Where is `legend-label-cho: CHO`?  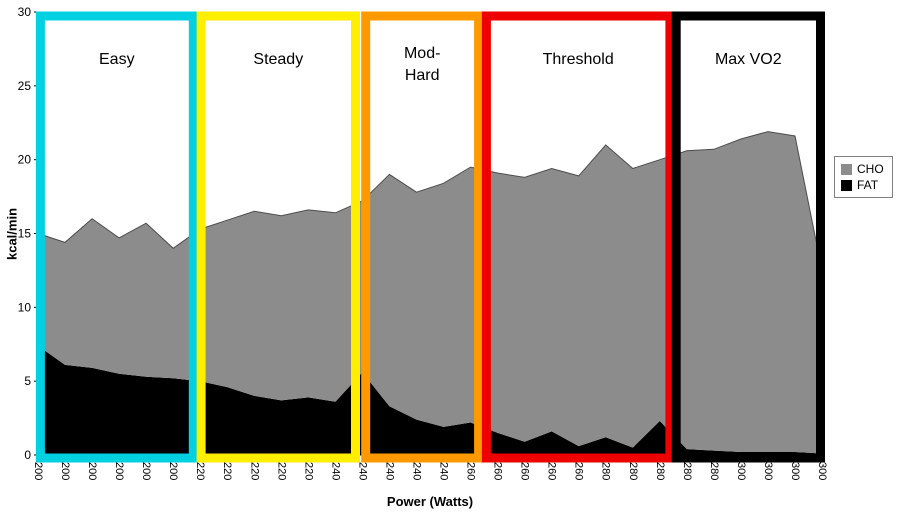 legend-label-cho: CHO is located at coordinates (870, 169).